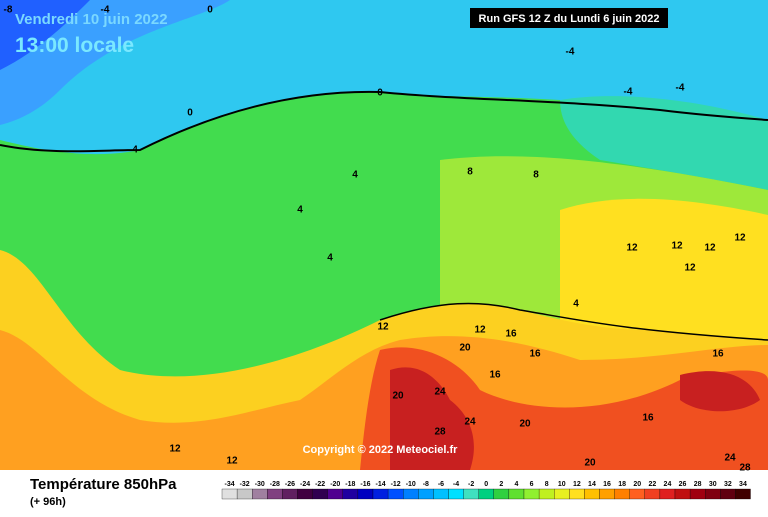 The height and width of the screenshot is (517, 768). I want to click on scale-label: 34, so click(743, 484).